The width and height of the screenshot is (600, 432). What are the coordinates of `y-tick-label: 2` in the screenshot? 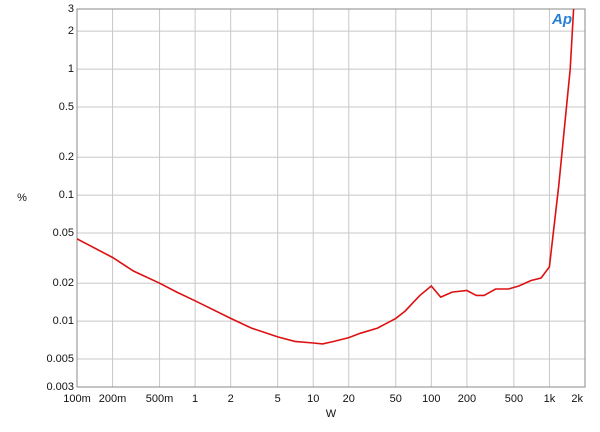 It's located at (71, 31).